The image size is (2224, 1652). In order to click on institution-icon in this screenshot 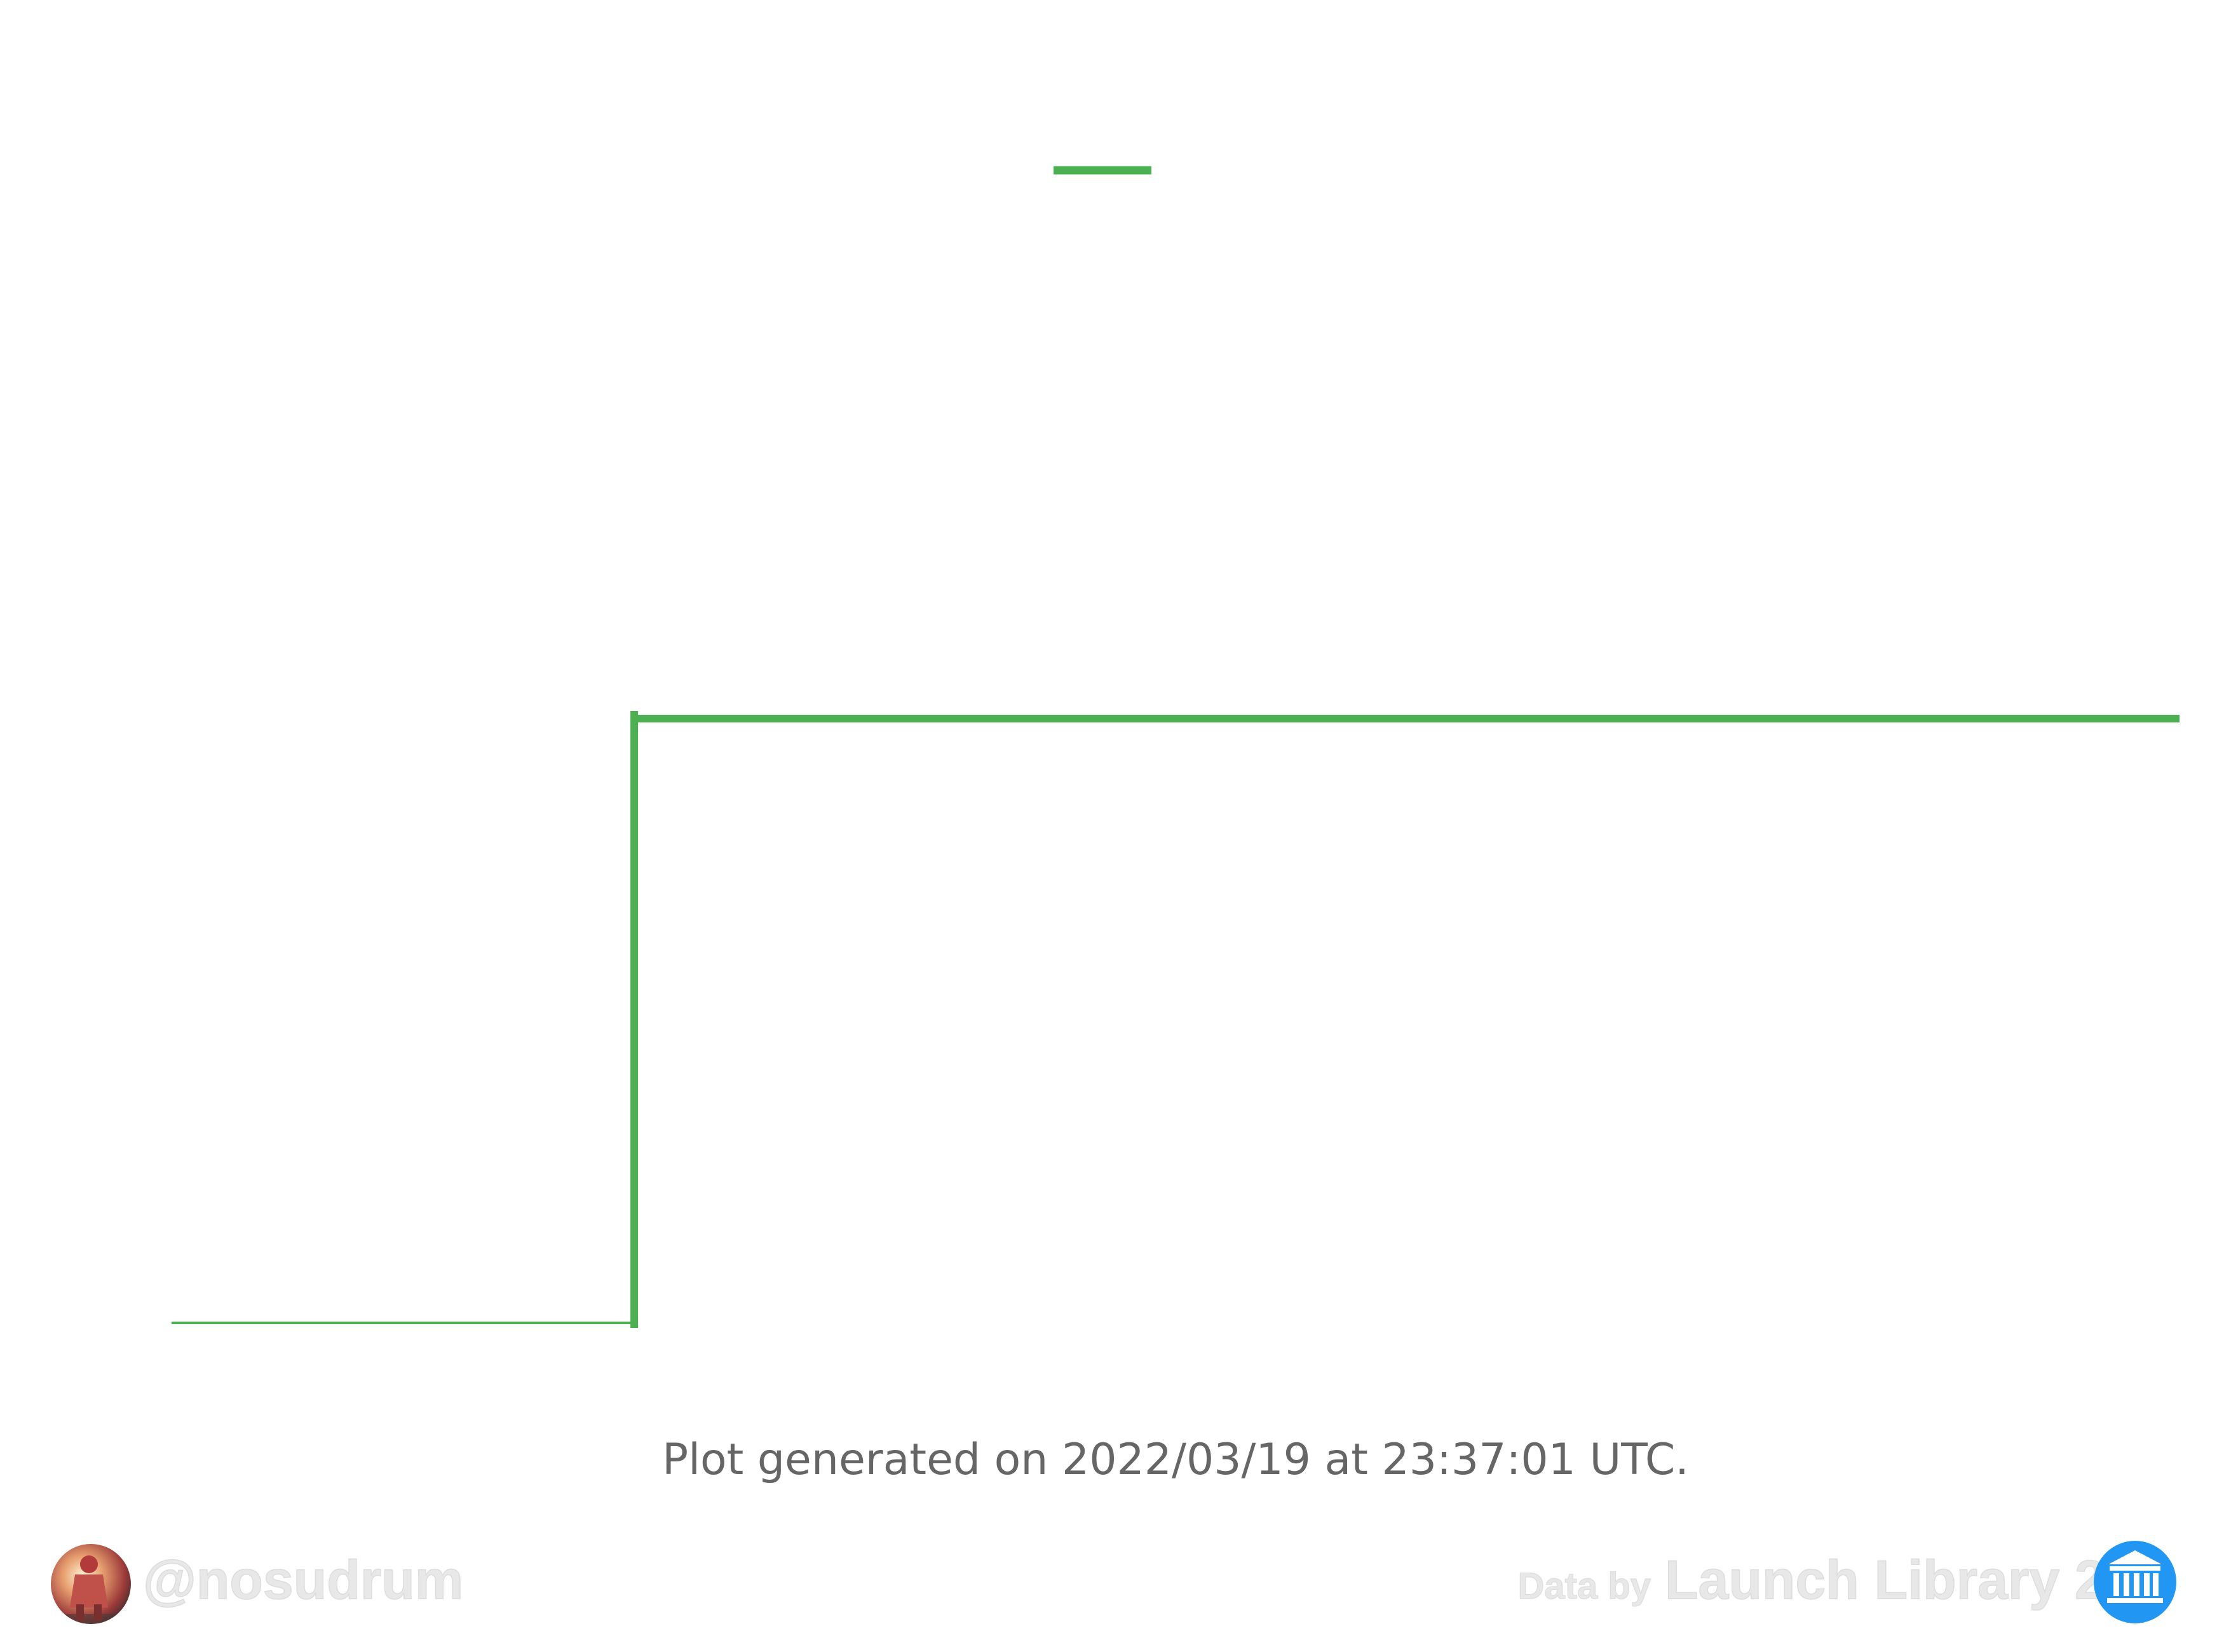, I will do `click(2135, 1582)`.